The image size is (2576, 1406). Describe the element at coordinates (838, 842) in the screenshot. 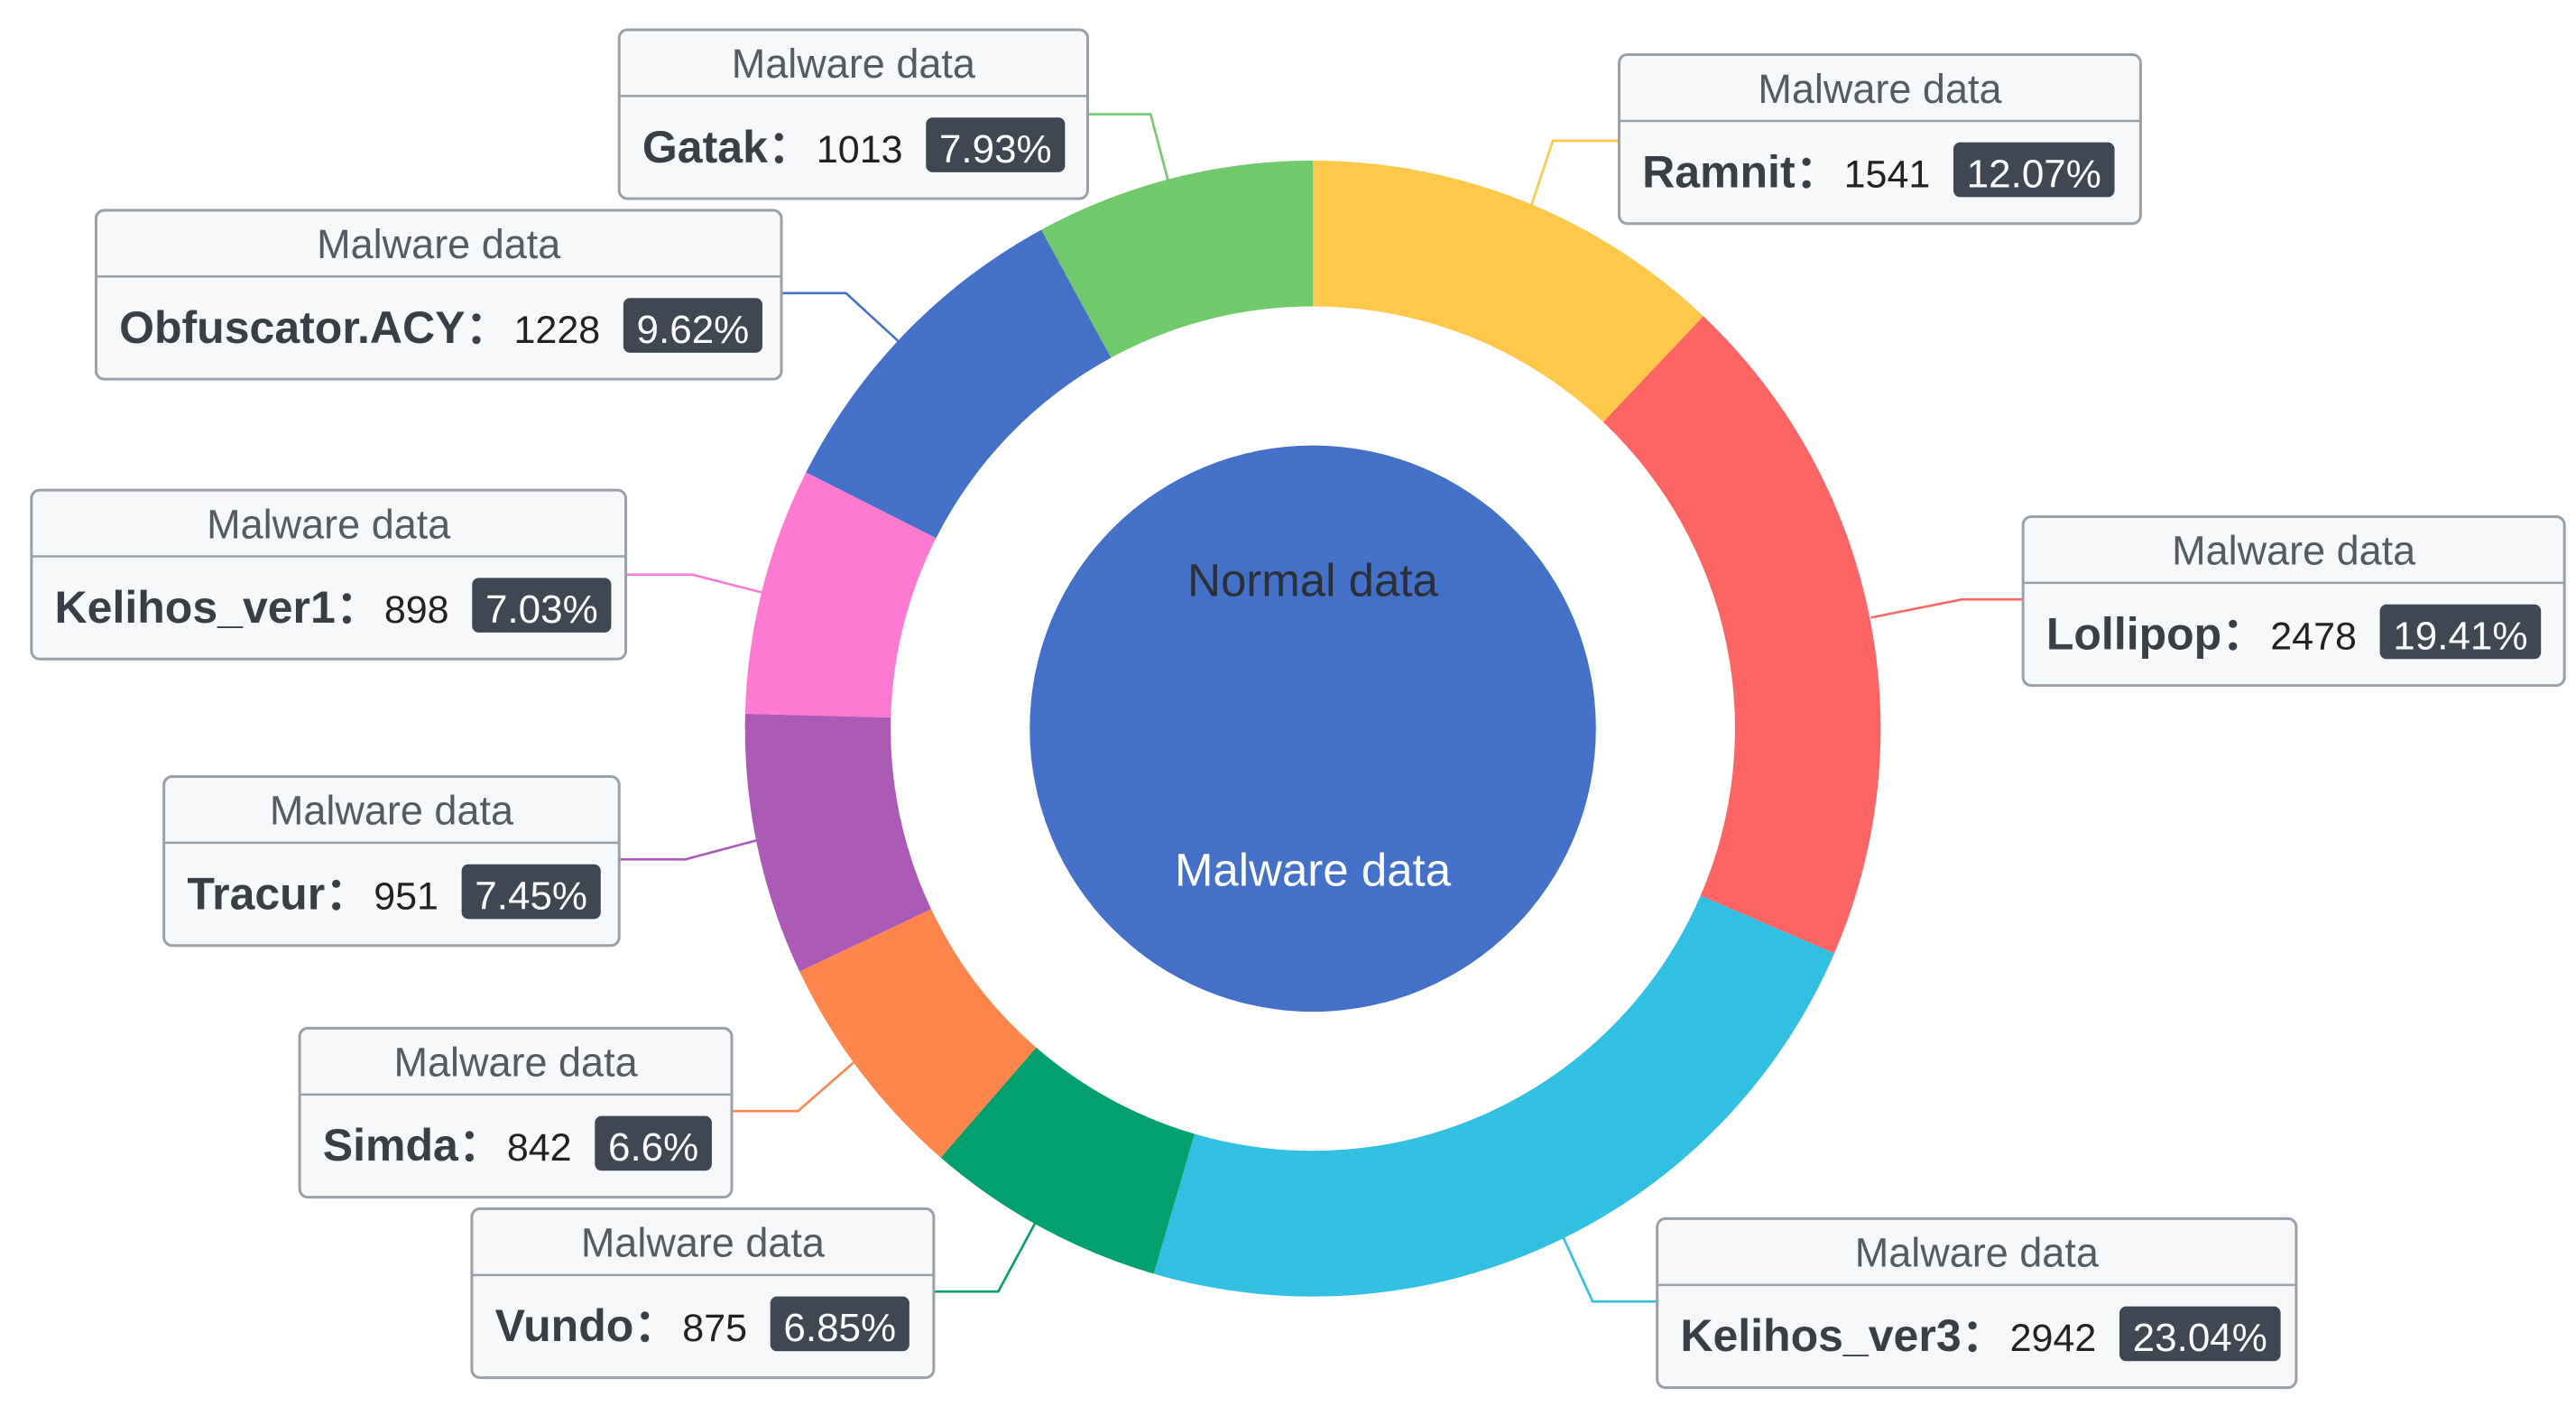

I see `slice-tracur` at that location.